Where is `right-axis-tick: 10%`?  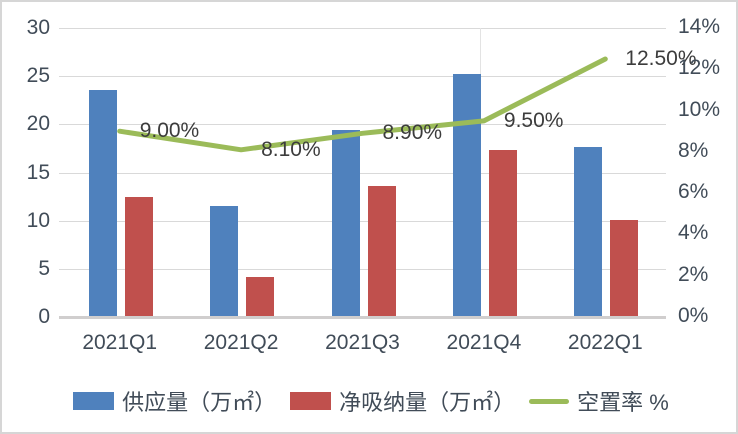 right-axis-tick: 10% is located at coordinates (699, 109).